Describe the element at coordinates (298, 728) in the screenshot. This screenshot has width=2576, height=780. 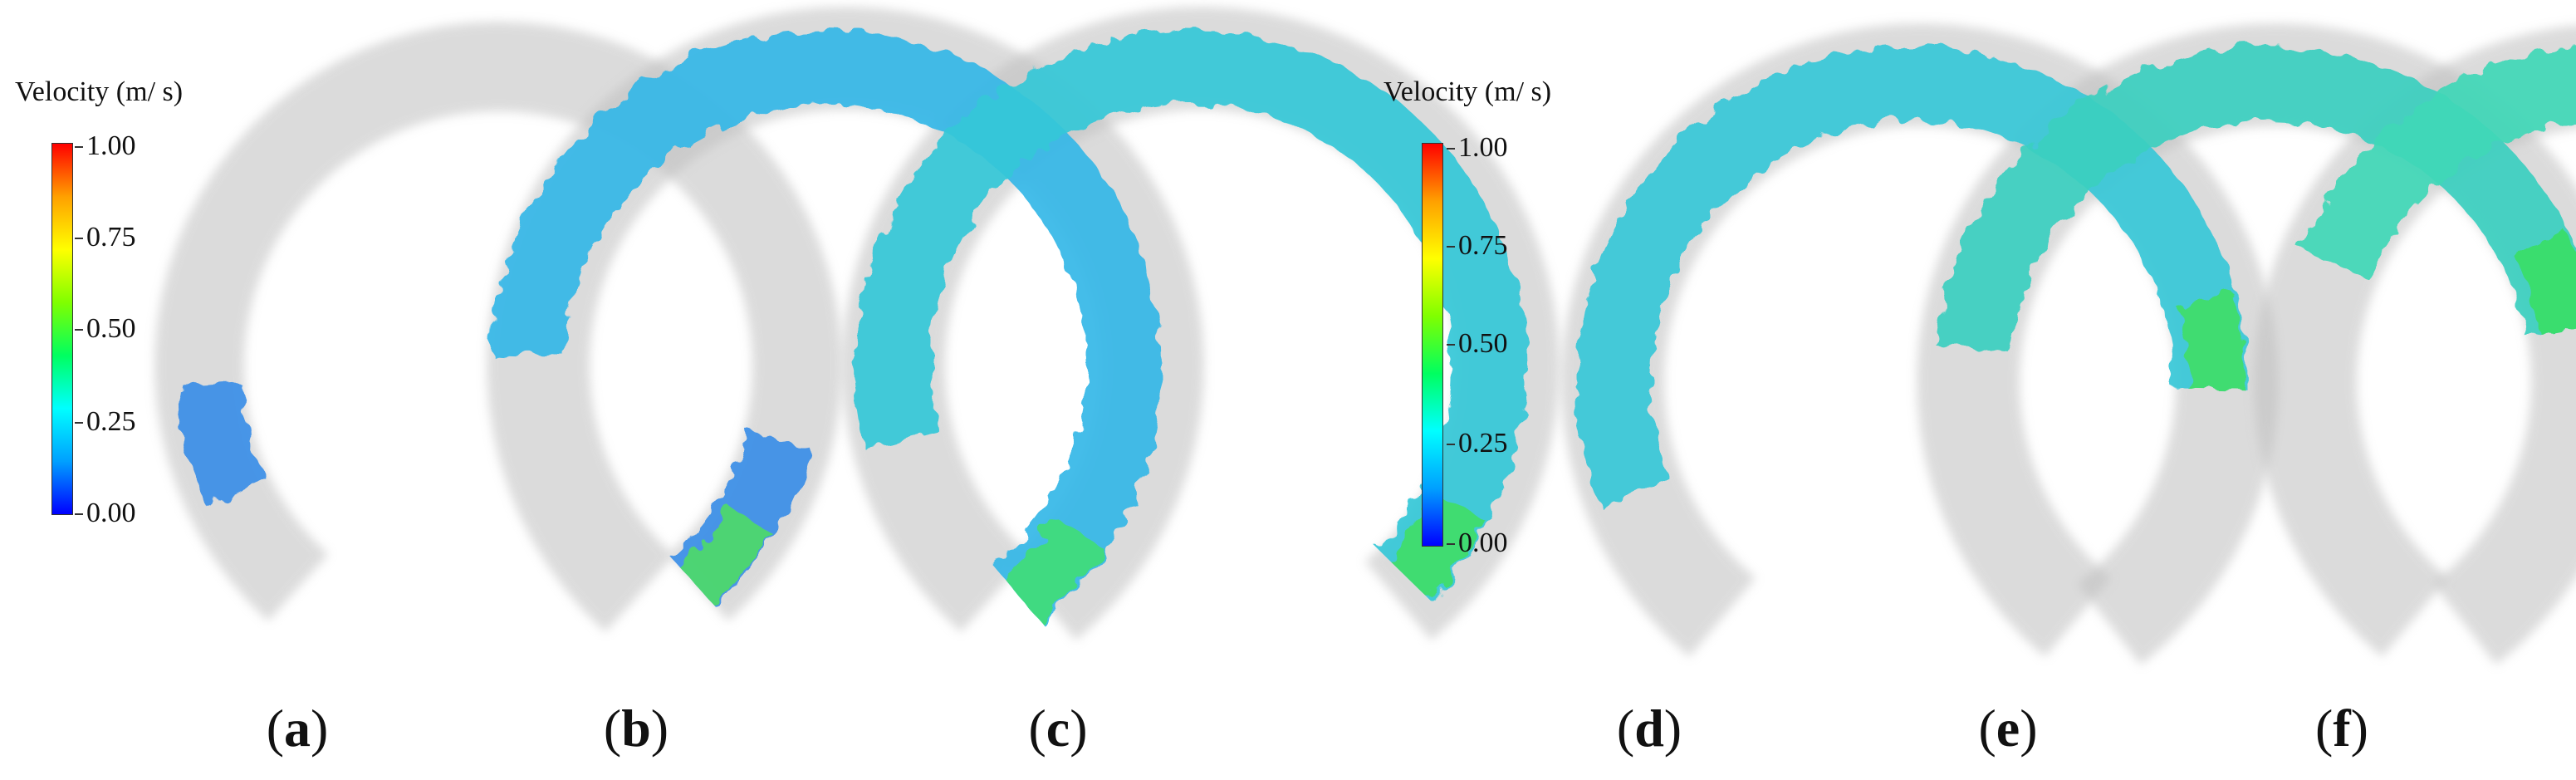
I see `panel-label-a: (a)` at that location.